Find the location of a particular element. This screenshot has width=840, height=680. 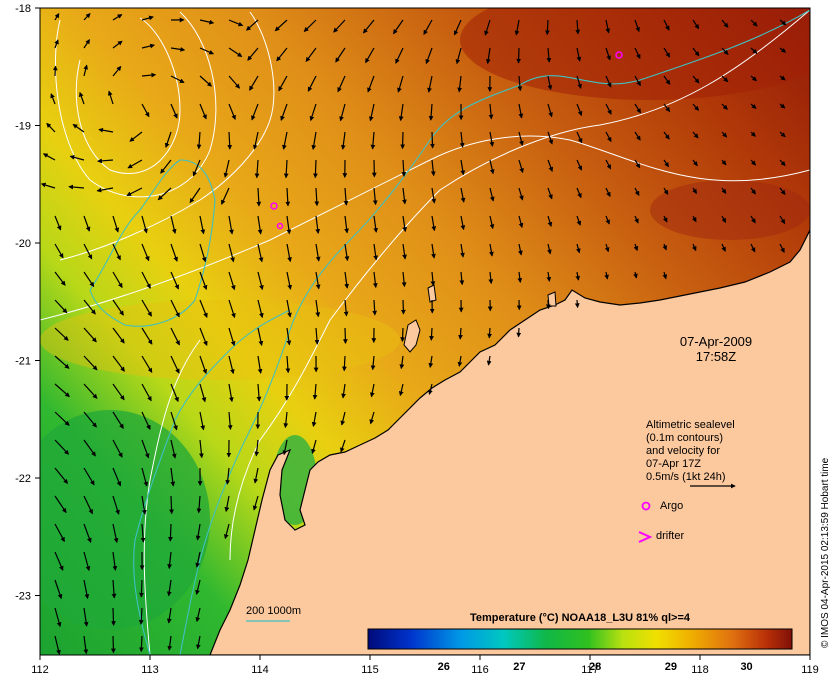

legend-line-4: 07-Apr 17Z is located at coordinates (673, 464).